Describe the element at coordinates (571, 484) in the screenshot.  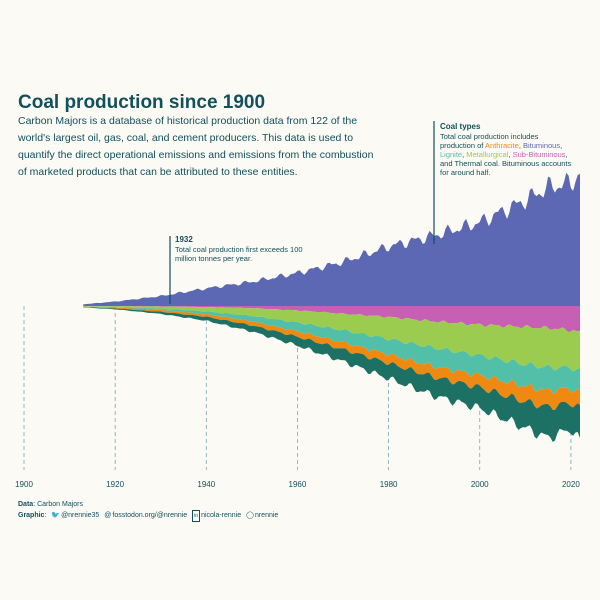
I see `x-tick-label-2020: 2020` at that location.